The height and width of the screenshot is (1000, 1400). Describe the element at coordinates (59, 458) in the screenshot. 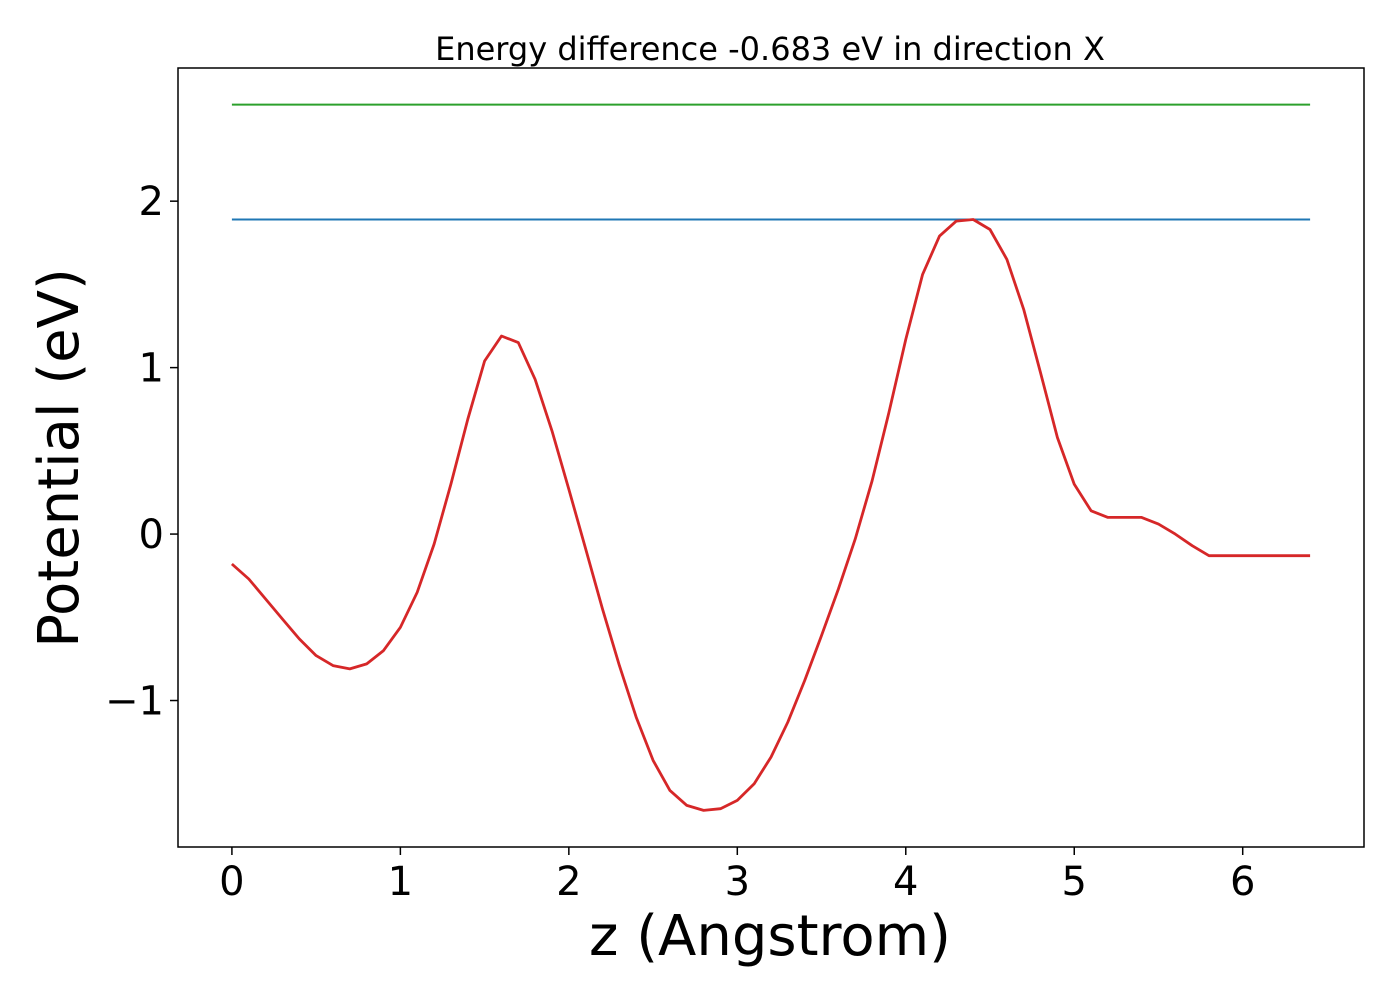

I see `y-axis-label: Potential (eV)` at that location.